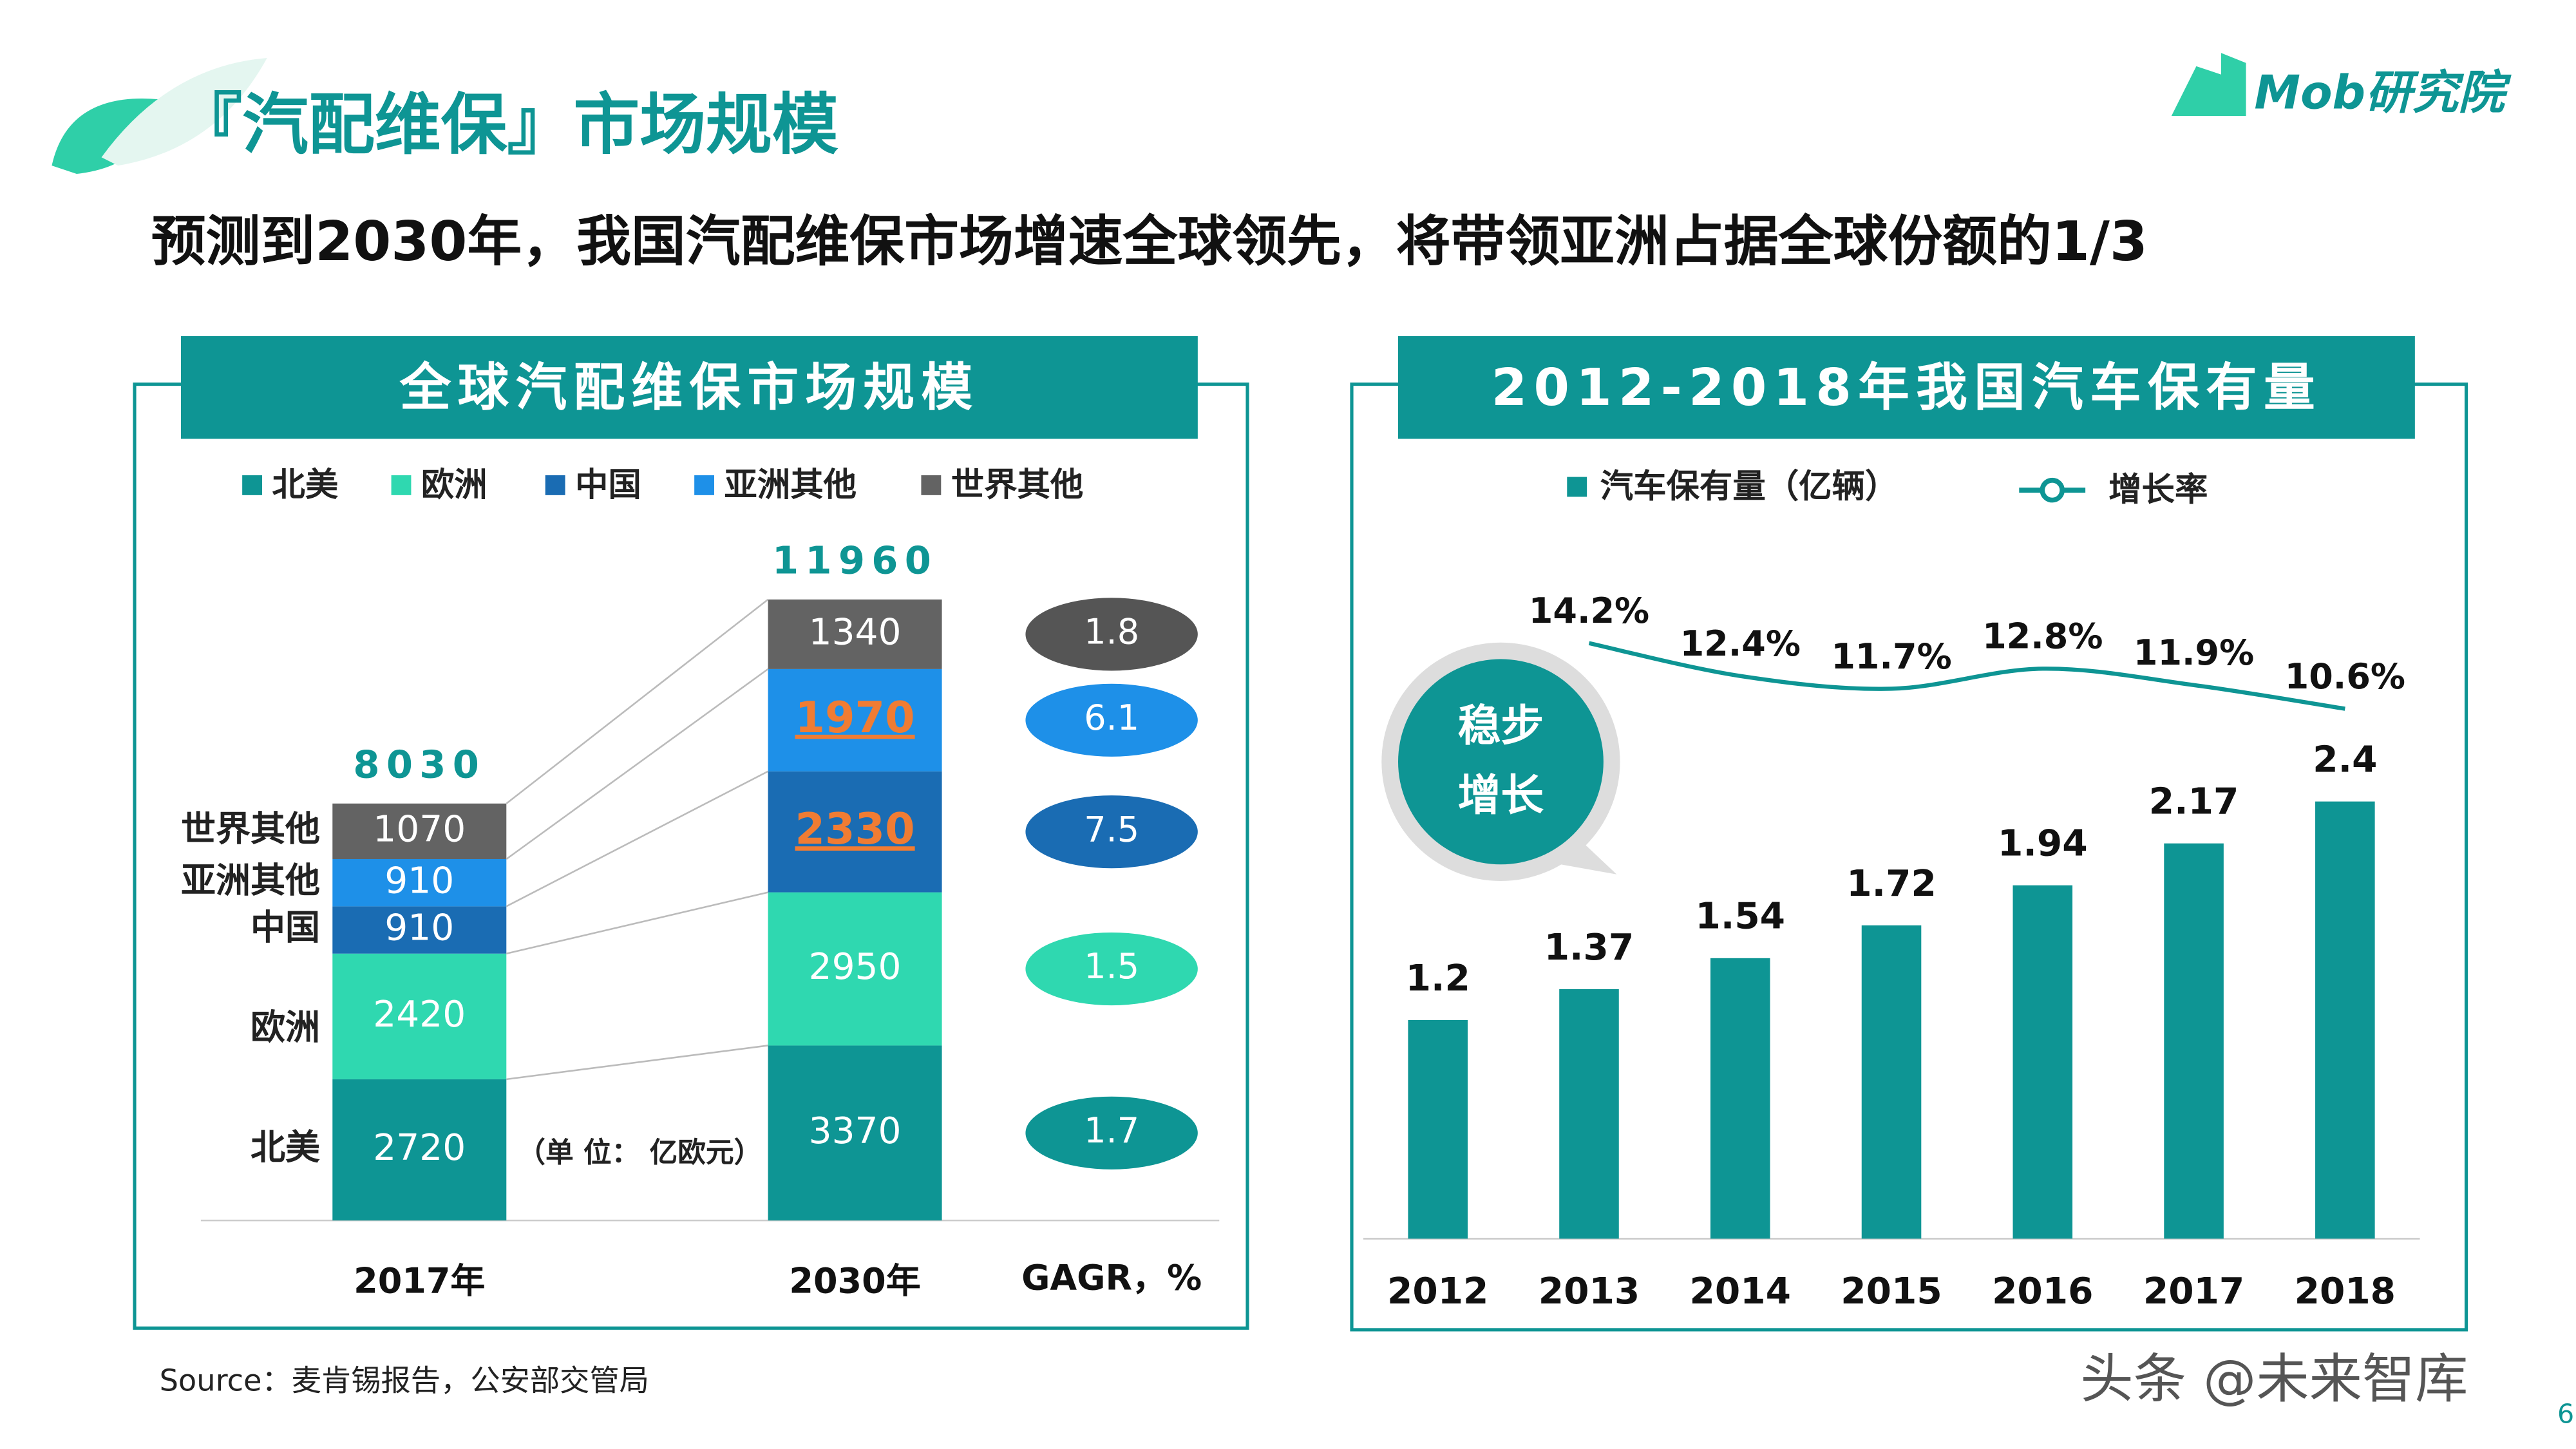 This screenshot has width=2576, height=1449. Describe the element at coordinates (2345, 759) in the screenshot. I see `value-label: 2.4` at that location.